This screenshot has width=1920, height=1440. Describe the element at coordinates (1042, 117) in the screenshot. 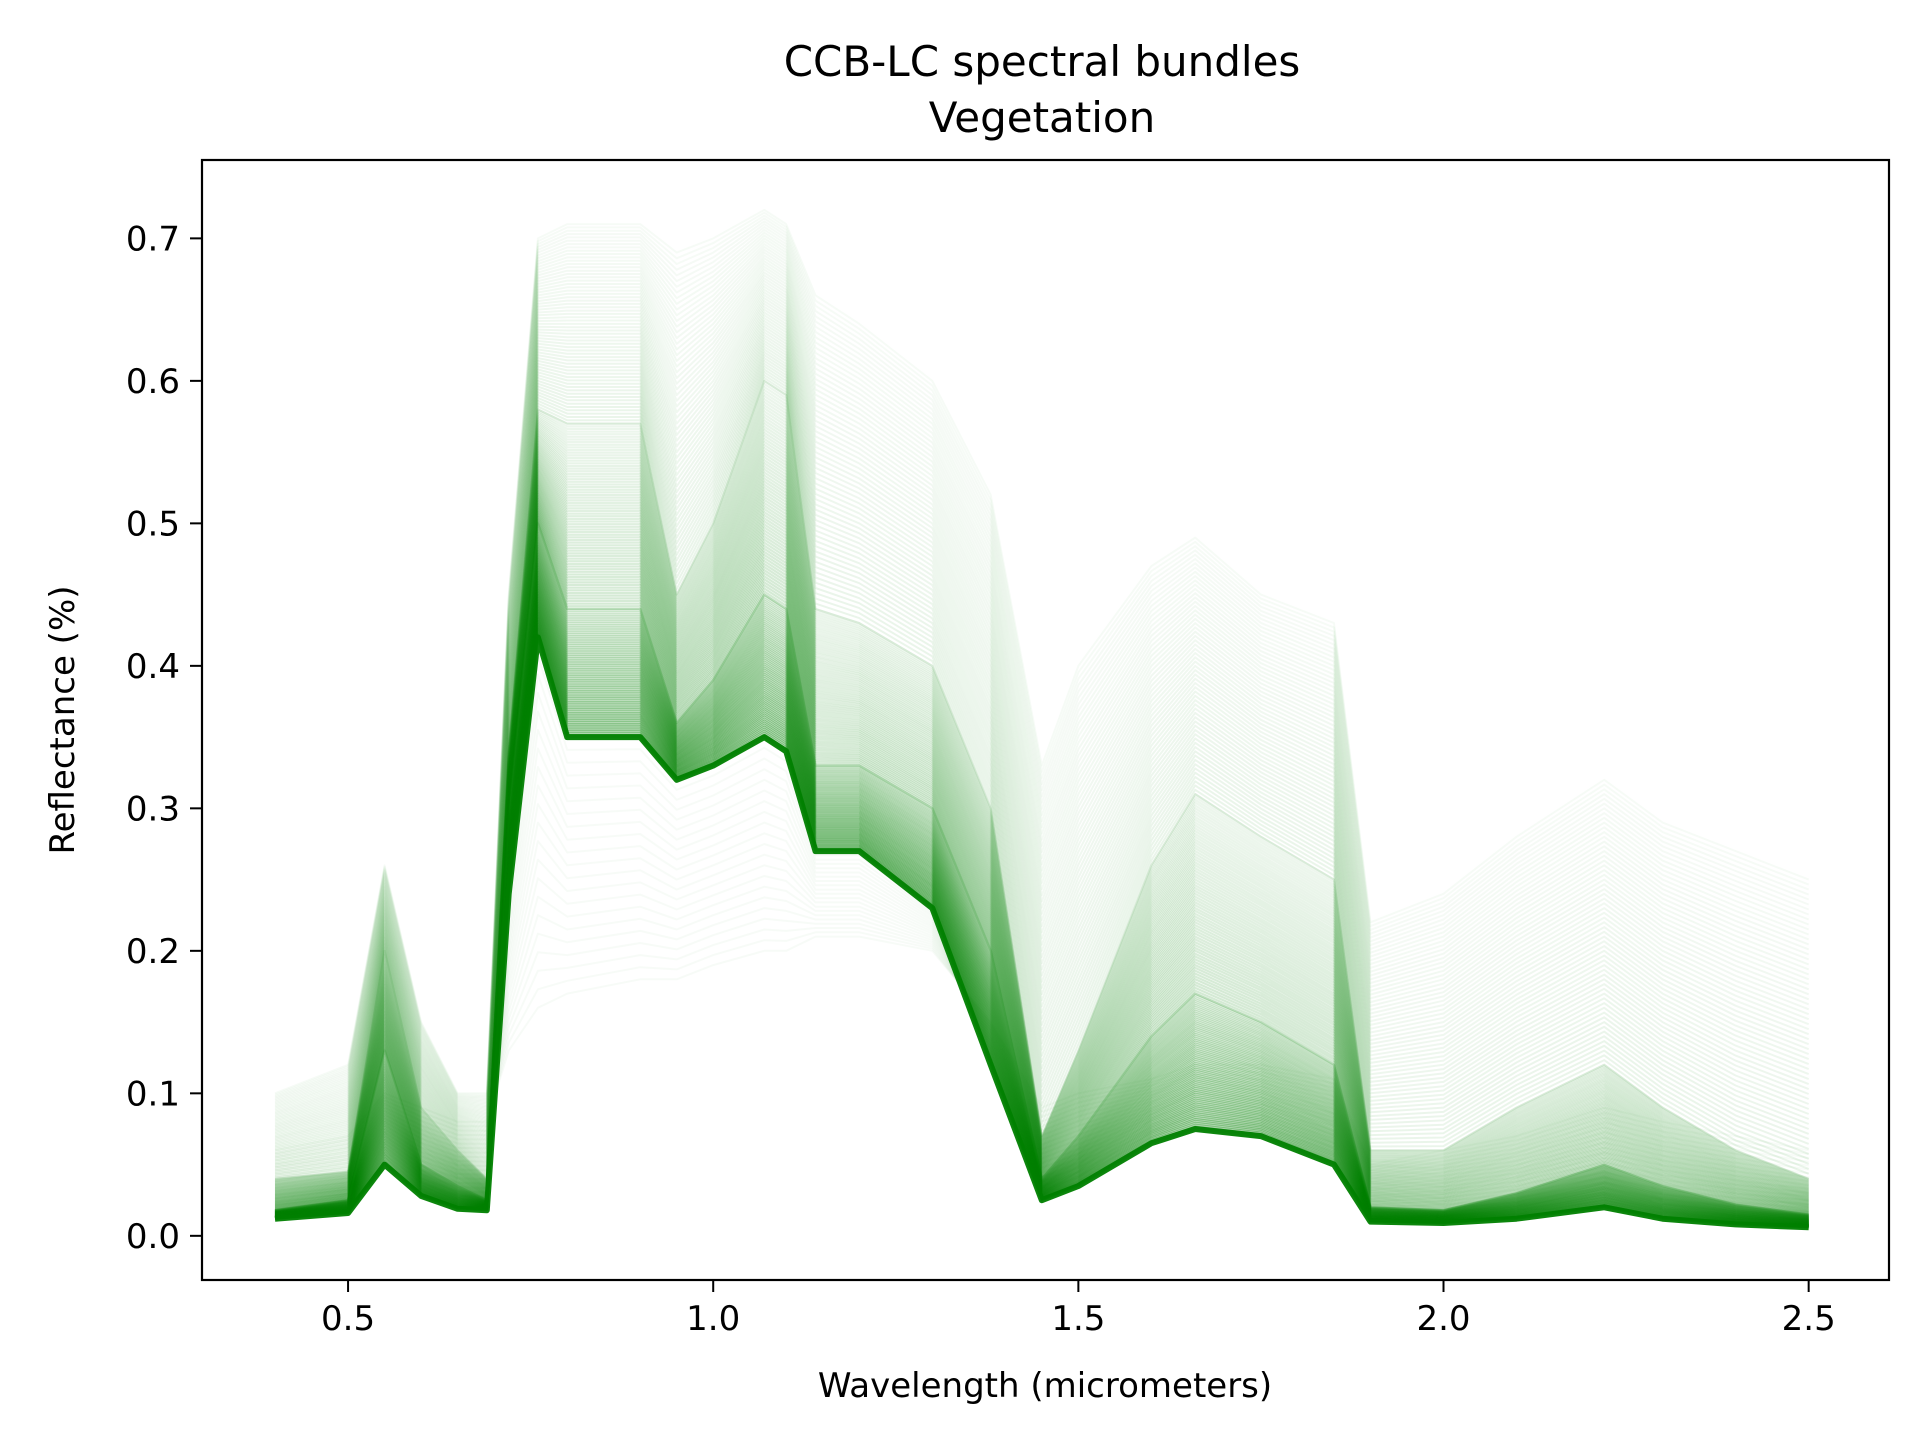

I see `chart-subtitle: Vegetation` at that location.